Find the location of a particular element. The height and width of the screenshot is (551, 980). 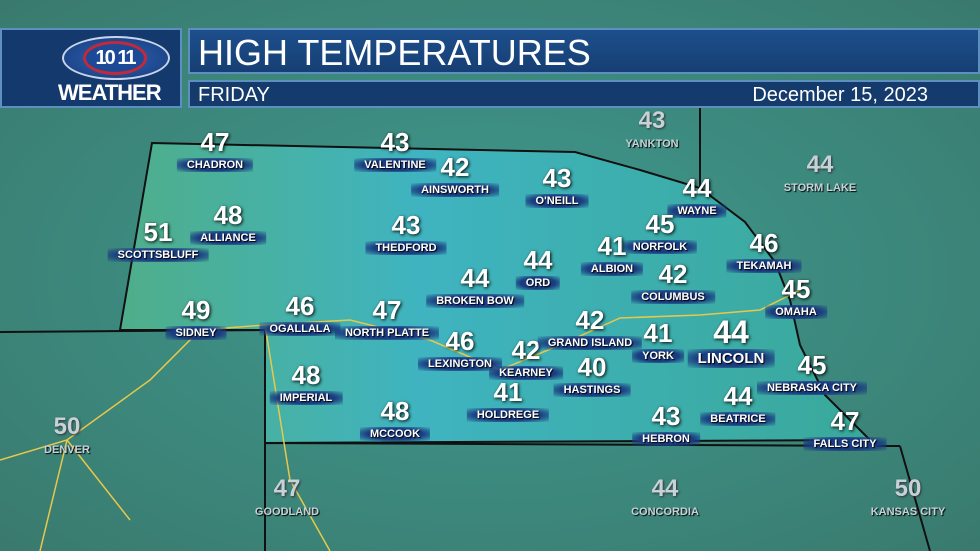

city-wayne: 44 WAYNE is located at coordinates (697, 196).